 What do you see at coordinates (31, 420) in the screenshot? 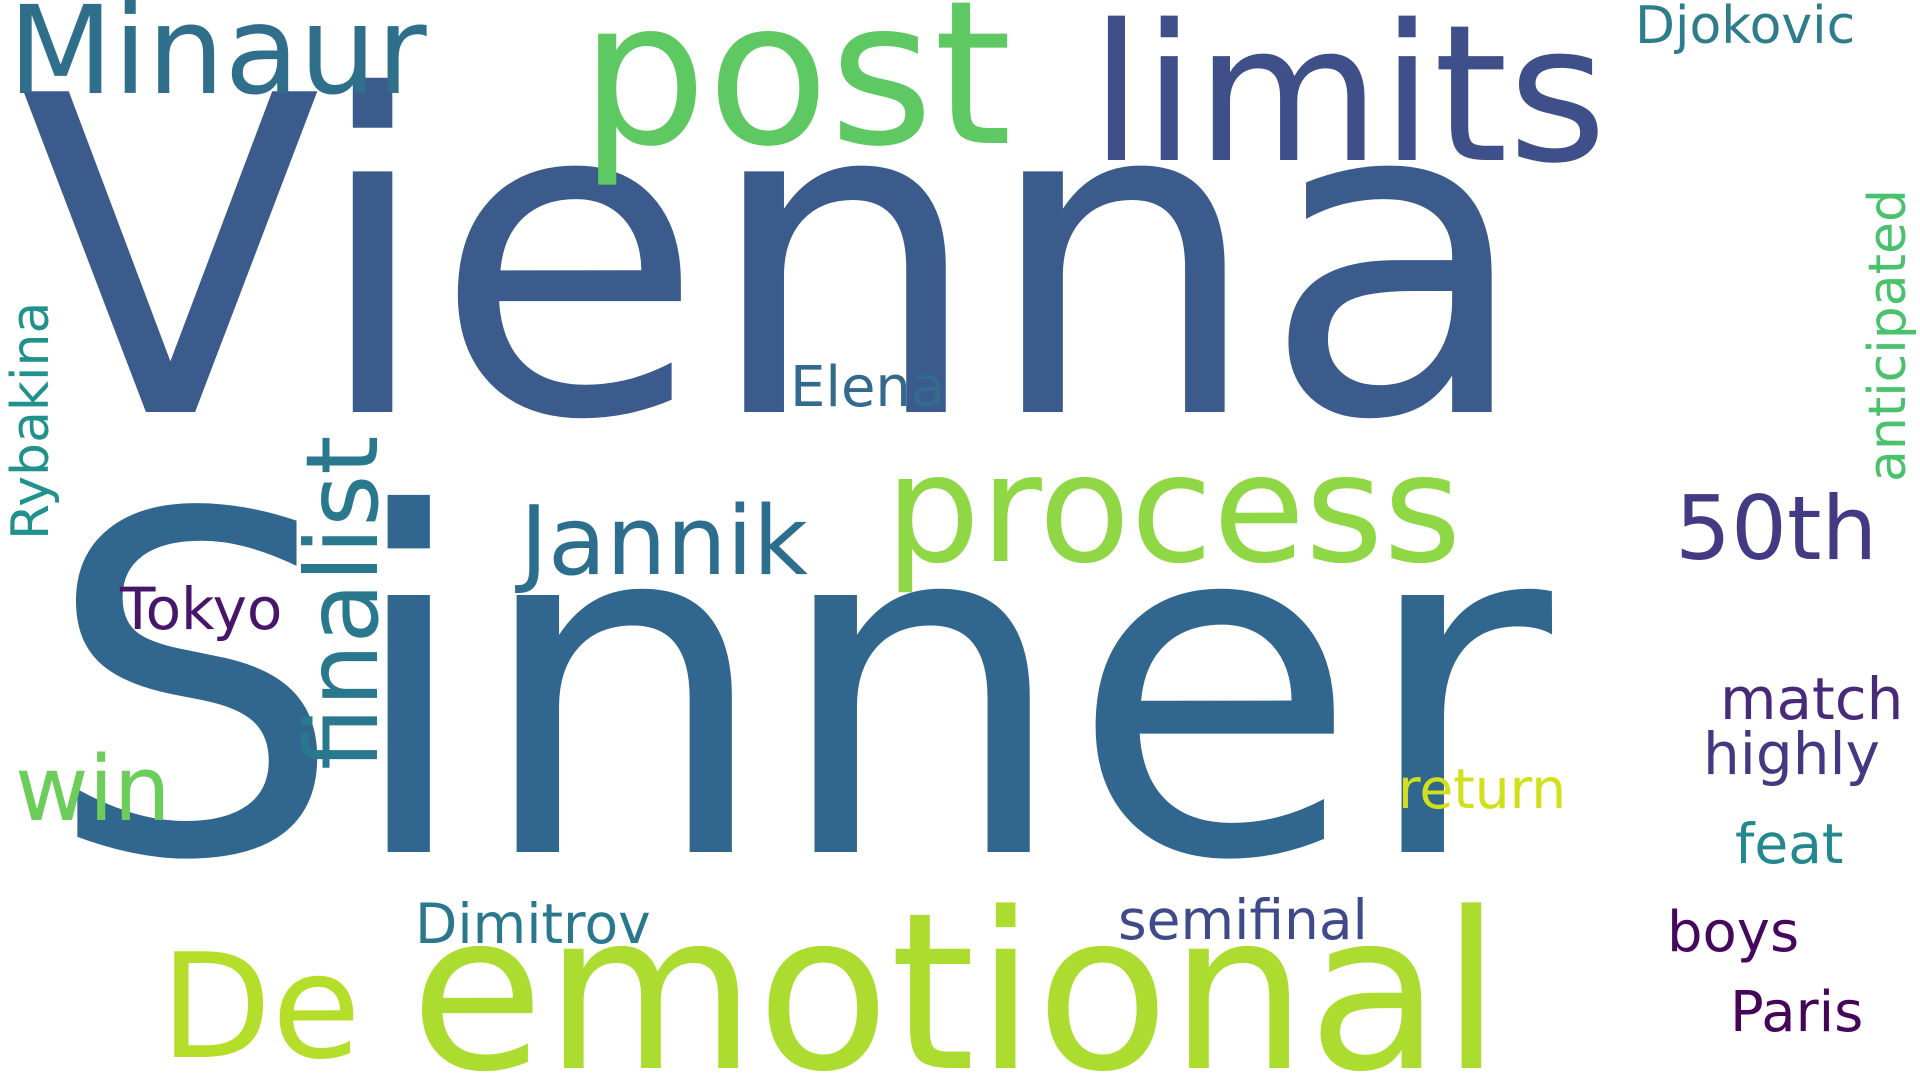
I see `word-rybakina: Rybakina` at bounding box center [31, 420].